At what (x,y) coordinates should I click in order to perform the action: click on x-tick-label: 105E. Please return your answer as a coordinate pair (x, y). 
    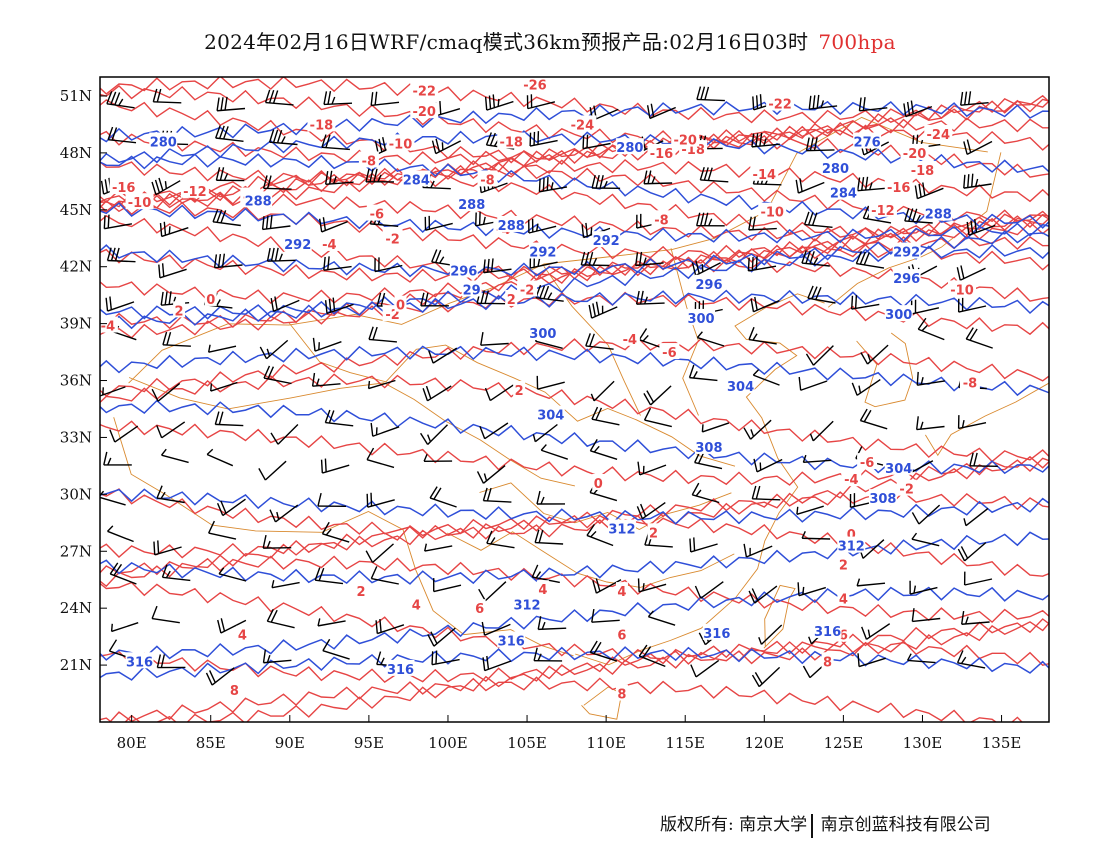
    Looking at the image, I should click on (527, 743).